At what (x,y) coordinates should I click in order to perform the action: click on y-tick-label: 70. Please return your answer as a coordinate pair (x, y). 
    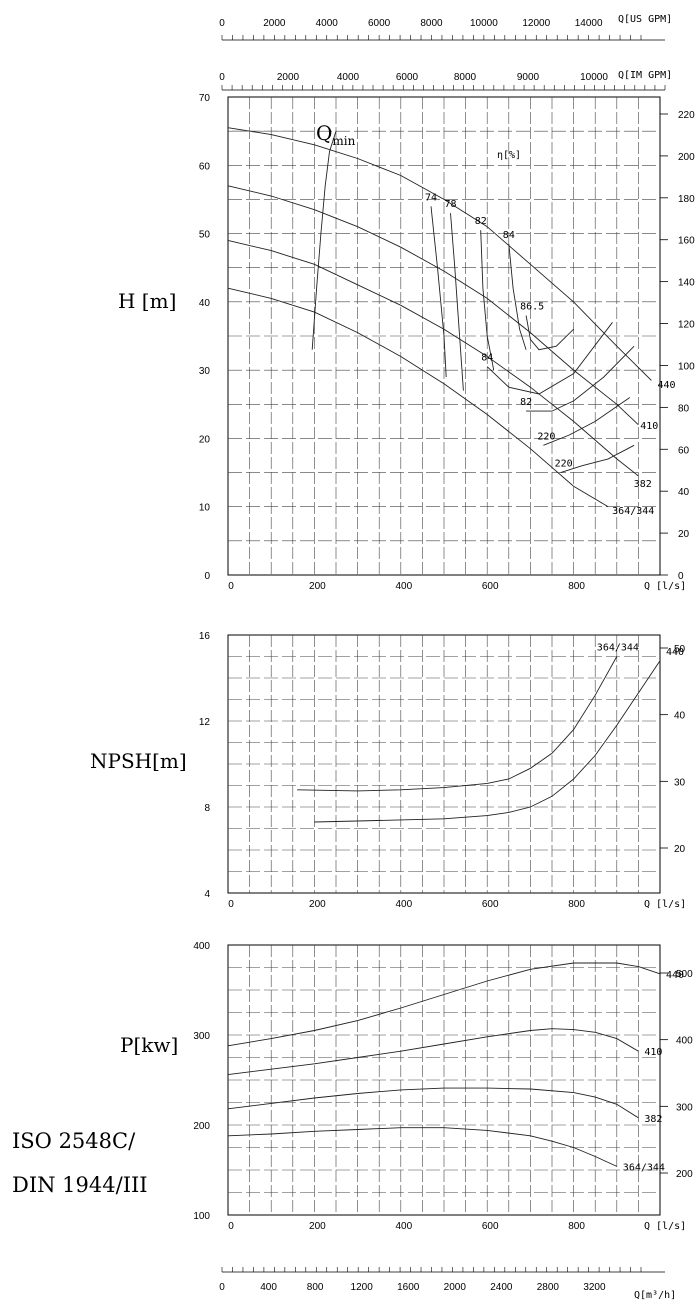
    Looking at the image, I should click on (205, 98).